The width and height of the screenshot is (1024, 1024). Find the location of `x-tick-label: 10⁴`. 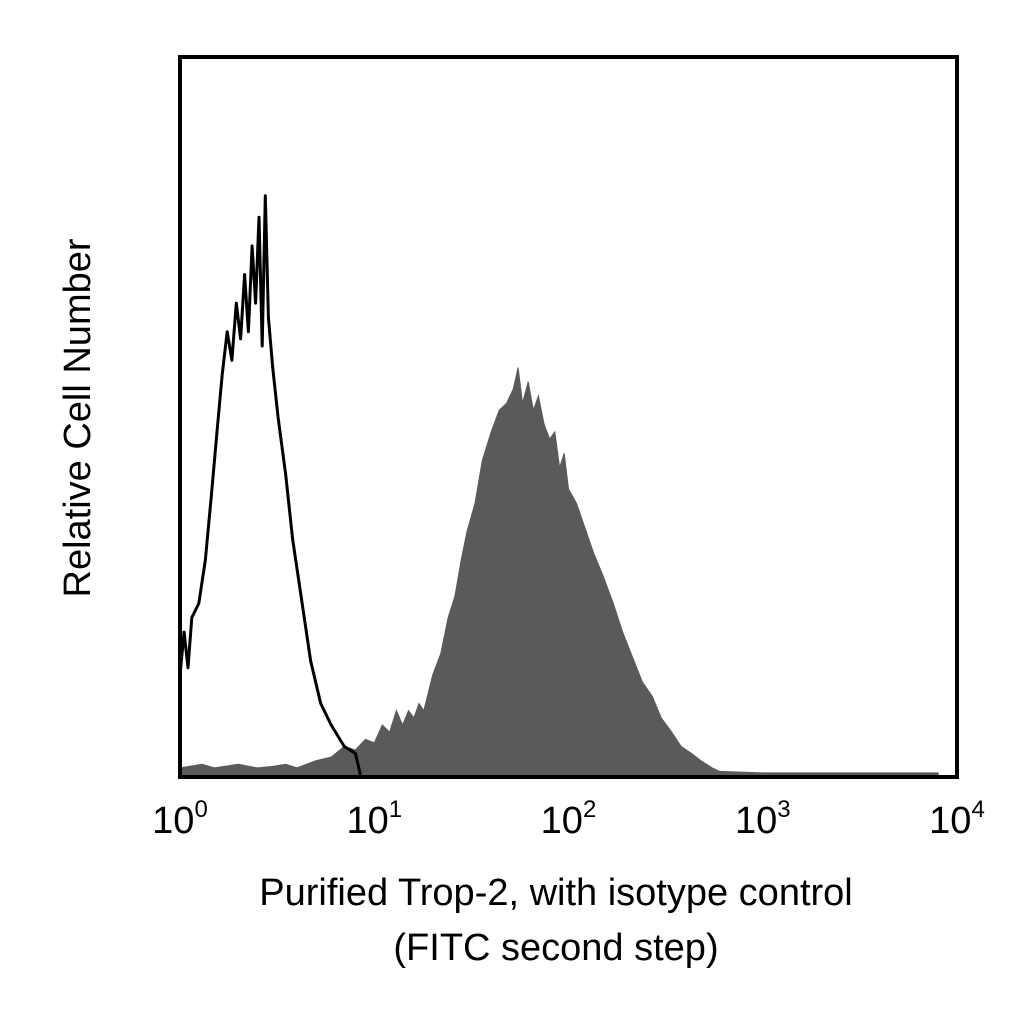

x-tick-label: 10⁴ is located at coordinates (957, 819).